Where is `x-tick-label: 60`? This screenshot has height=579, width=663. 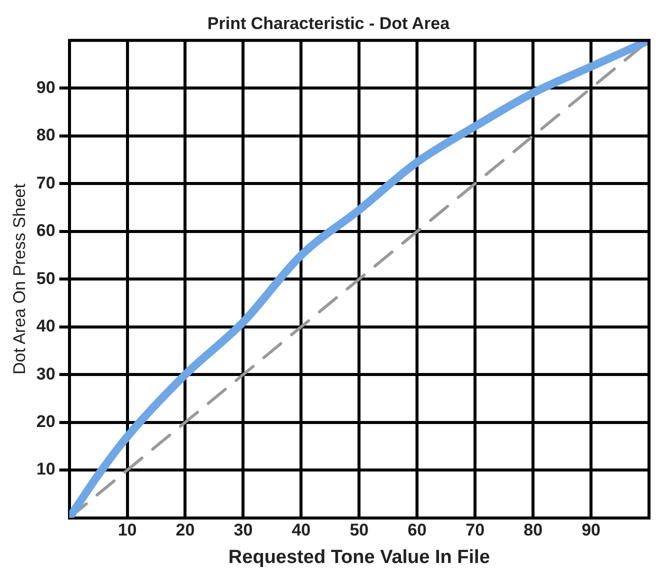
x-tick-label: 60 is located at coordinates (417, 530).